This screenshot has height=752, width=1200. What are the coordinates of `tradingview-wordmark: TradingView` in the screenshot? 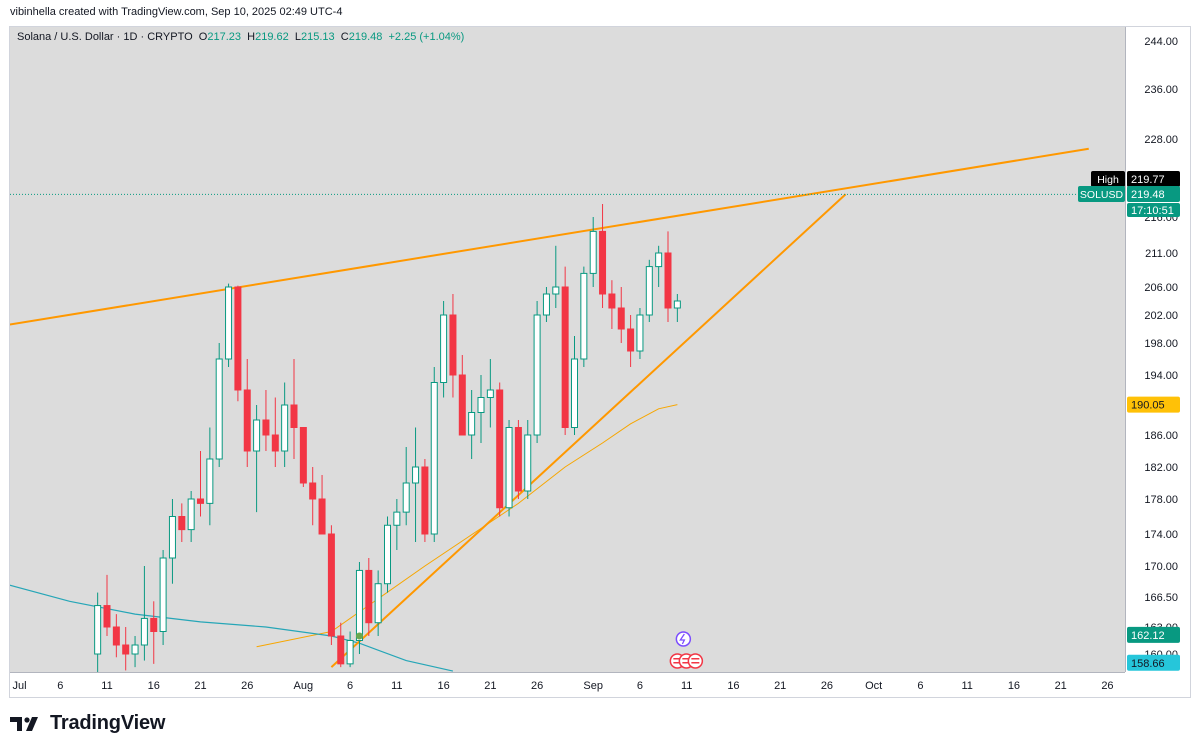 It's located at (108, 723).